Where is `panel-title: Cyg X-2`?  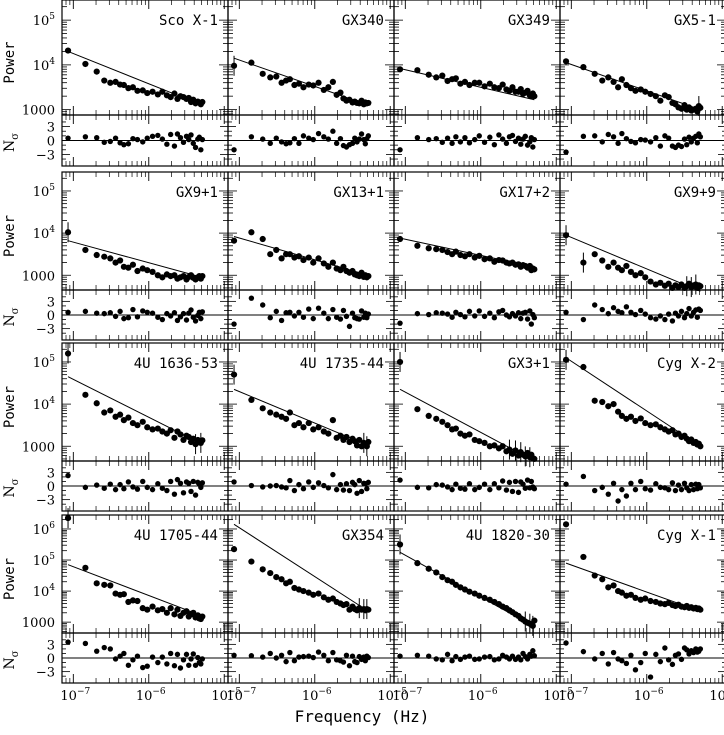 panel-title: Cyg X-2 is located at coordinates (686, 364).